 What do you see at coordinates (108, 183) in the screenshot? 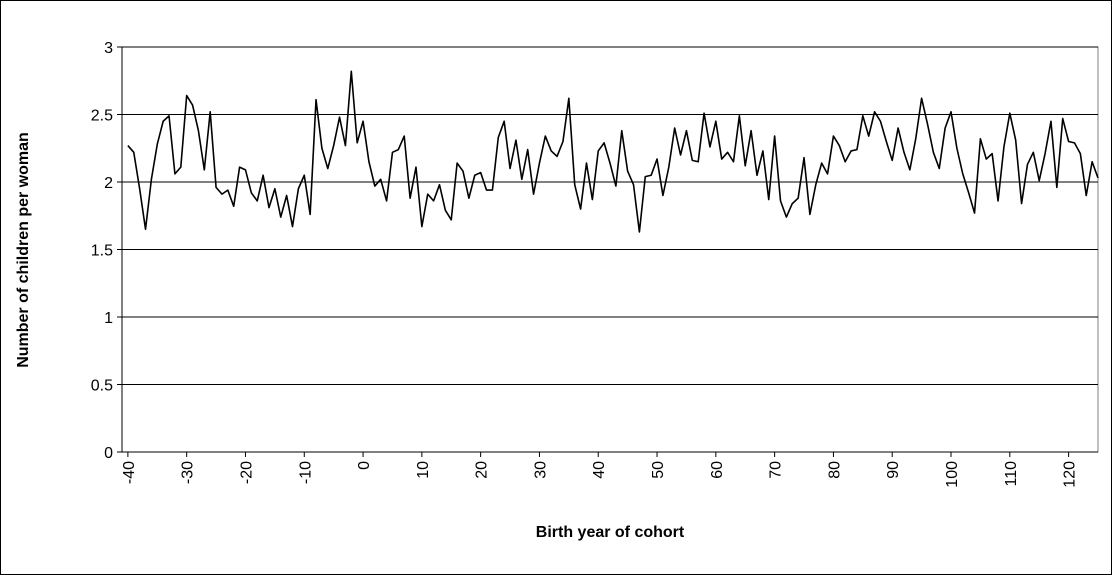
I see `y-tick-label: 2` at bounding box center [108, 183].